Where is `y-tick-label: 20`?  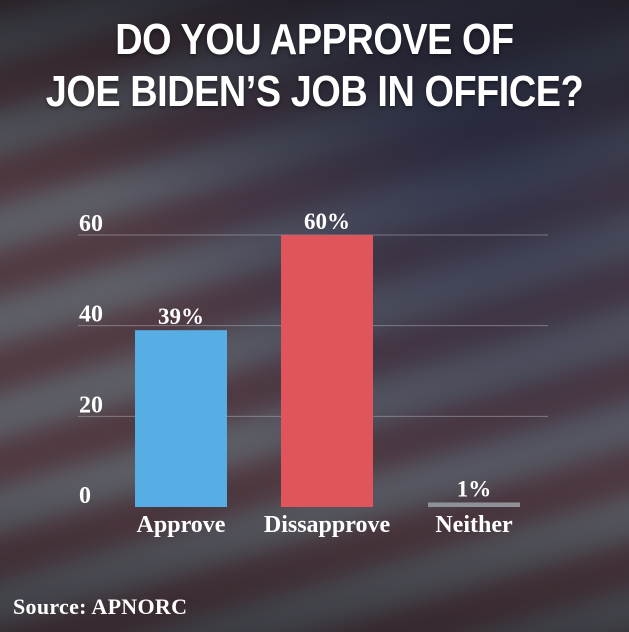 y-tick-label: 20 is located at coordinates (91, 405).